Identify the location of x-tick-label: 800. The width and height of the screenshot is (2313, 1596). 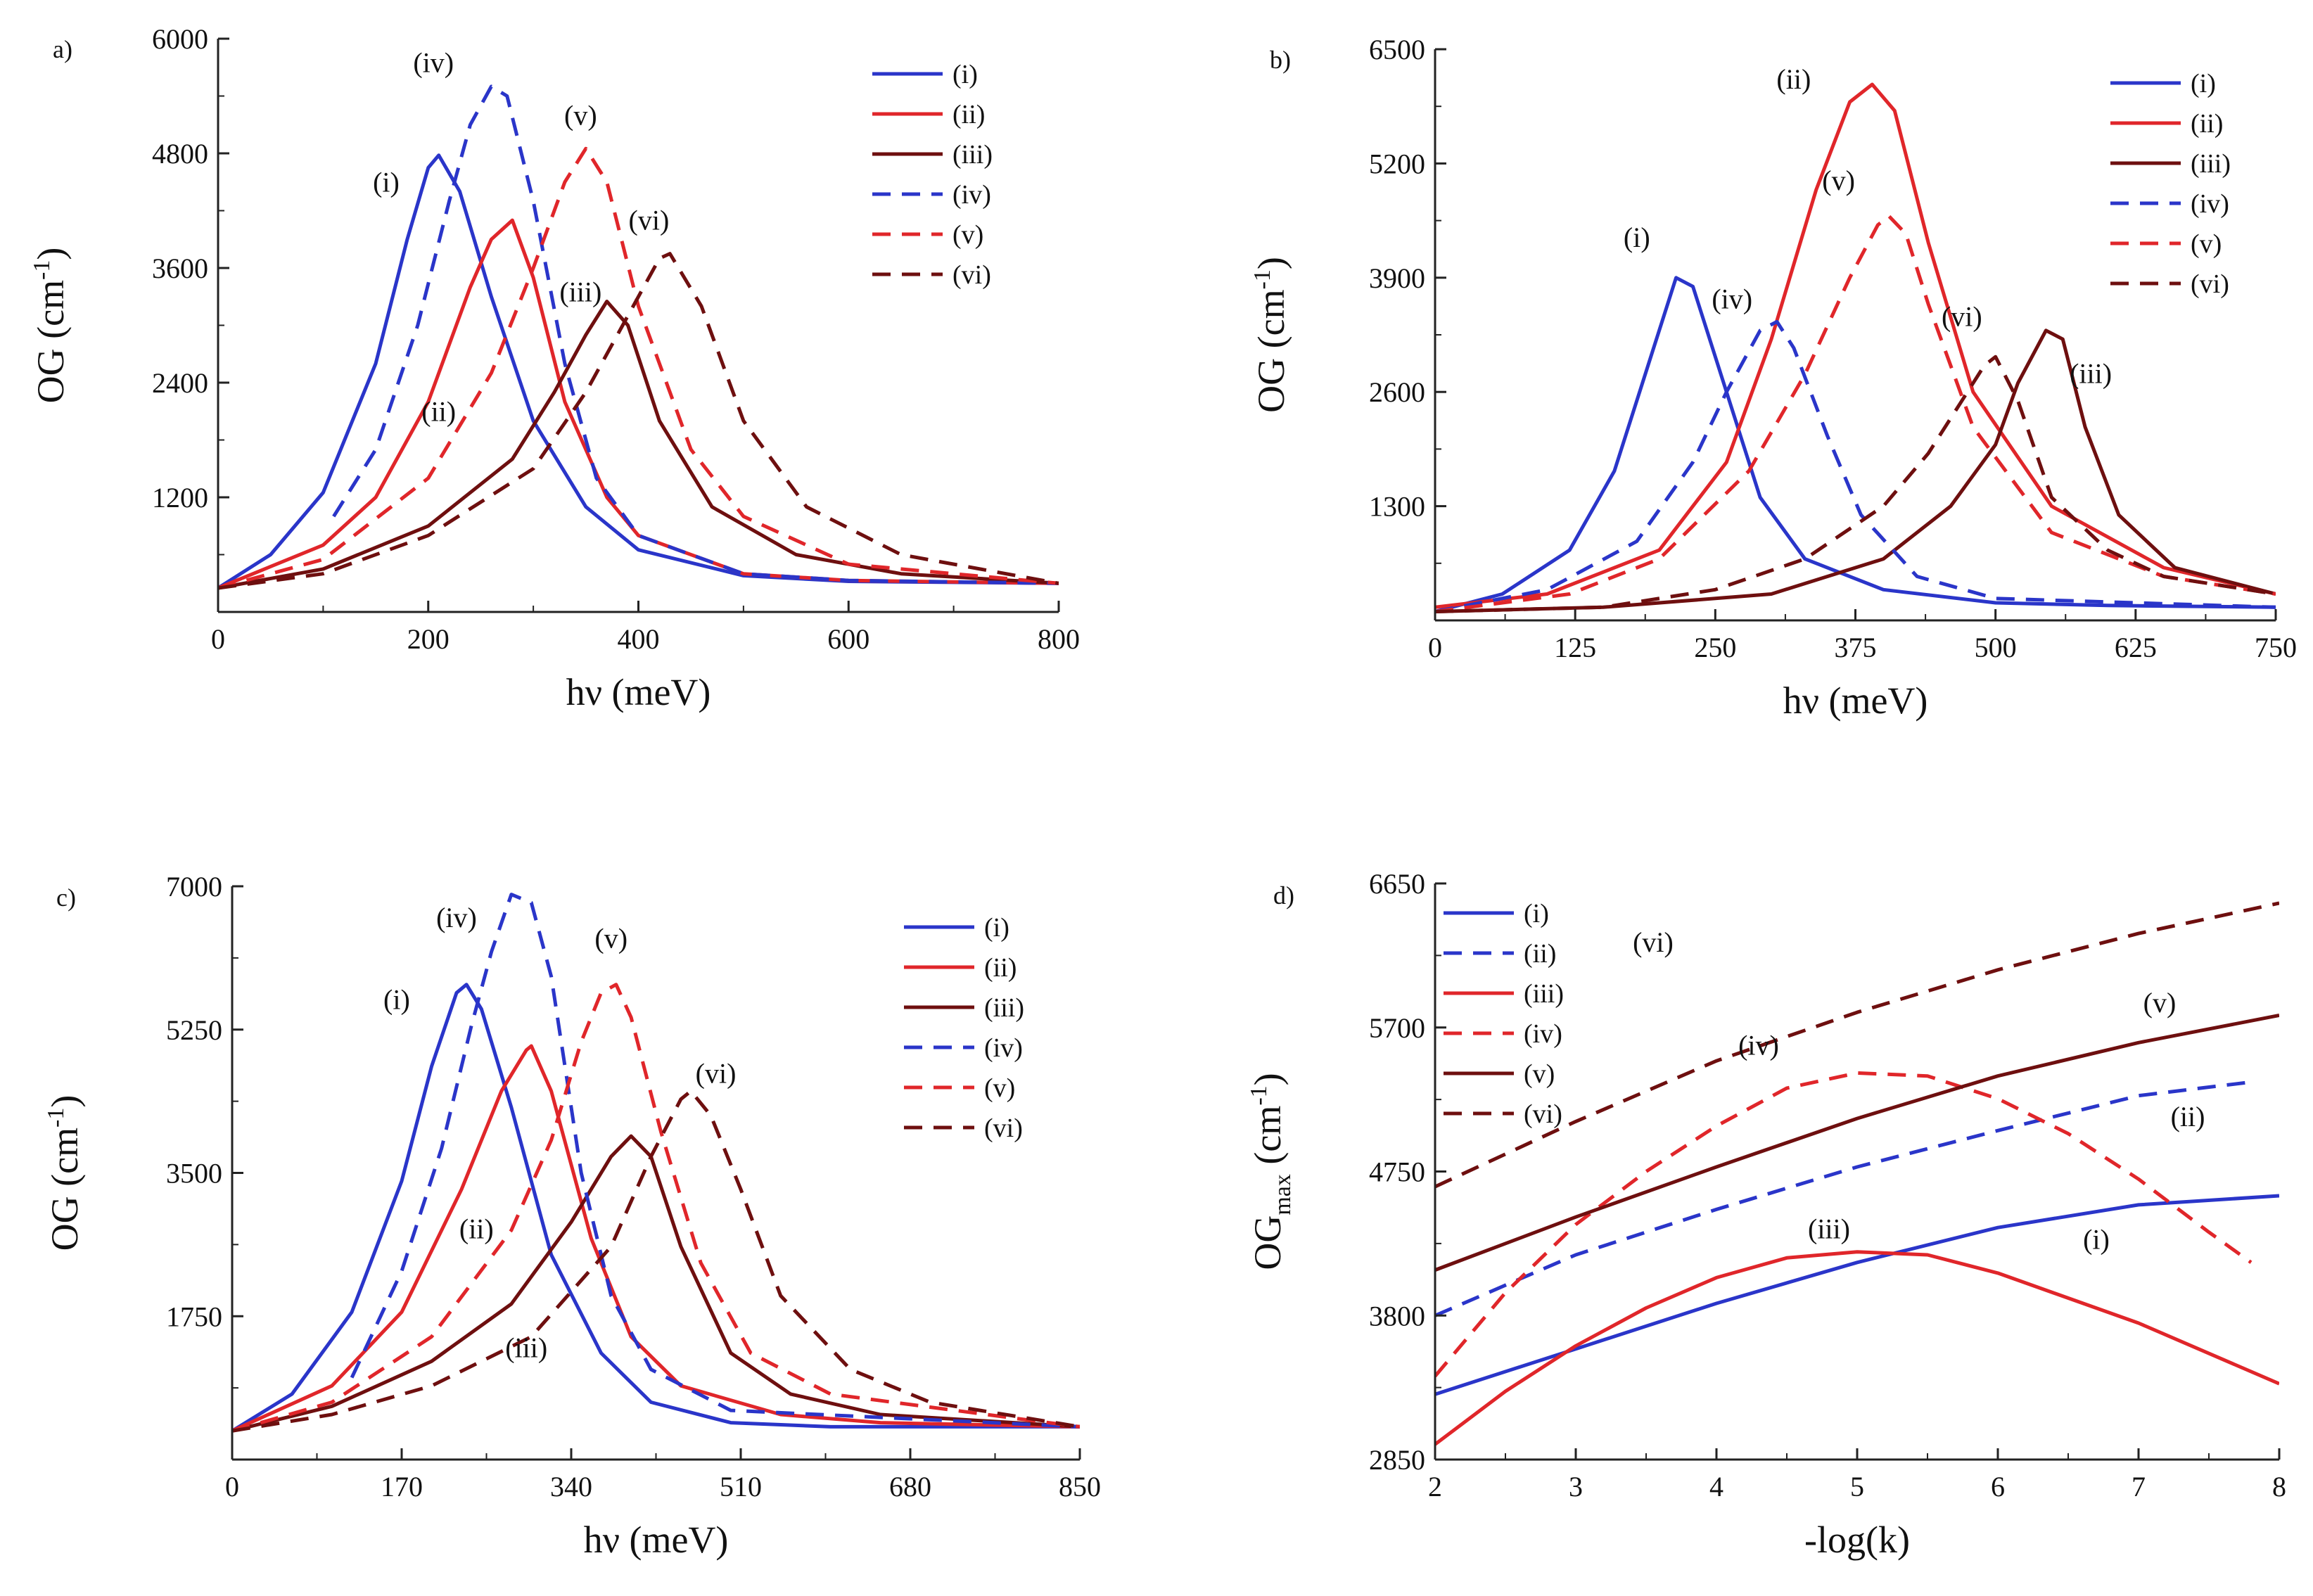
(1059, 639).